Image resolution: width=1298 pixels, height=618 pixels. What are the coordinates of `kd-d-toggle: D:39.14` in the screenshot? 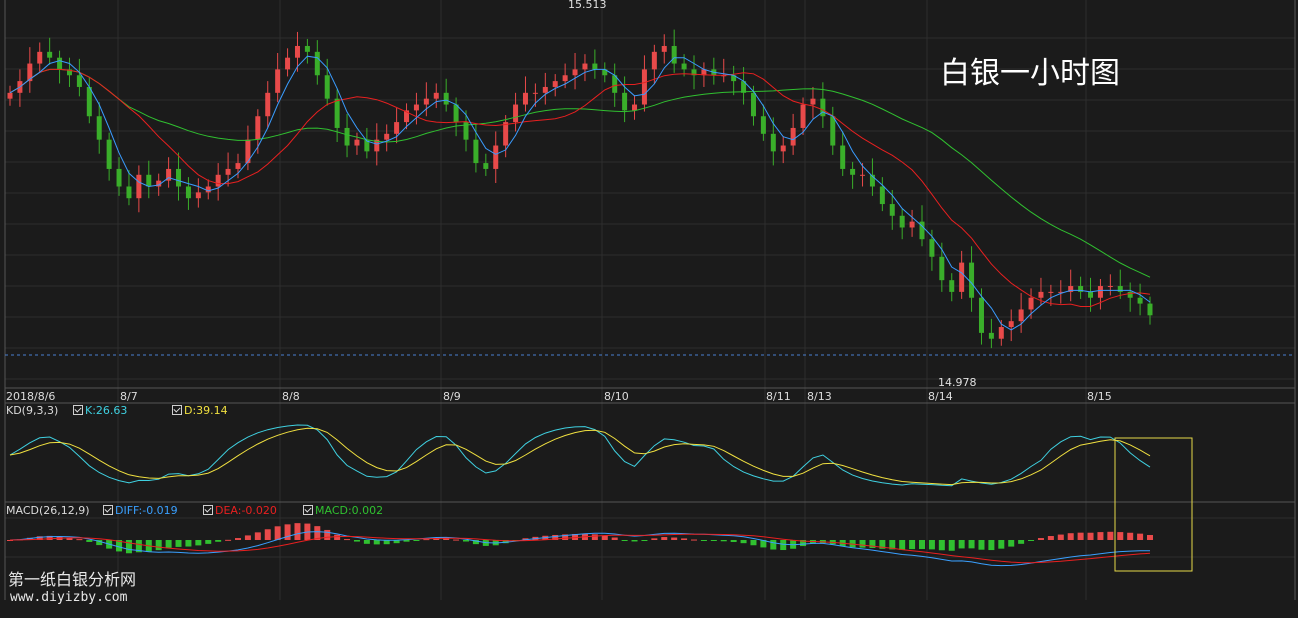 It's located at (200, 410).